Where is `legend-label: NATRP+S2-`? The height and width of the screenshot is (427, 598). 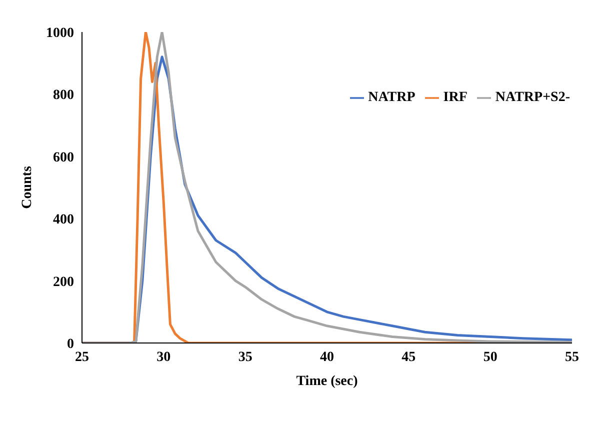 legend-label: NATRP+S2- is located at coordinates (532, 97).